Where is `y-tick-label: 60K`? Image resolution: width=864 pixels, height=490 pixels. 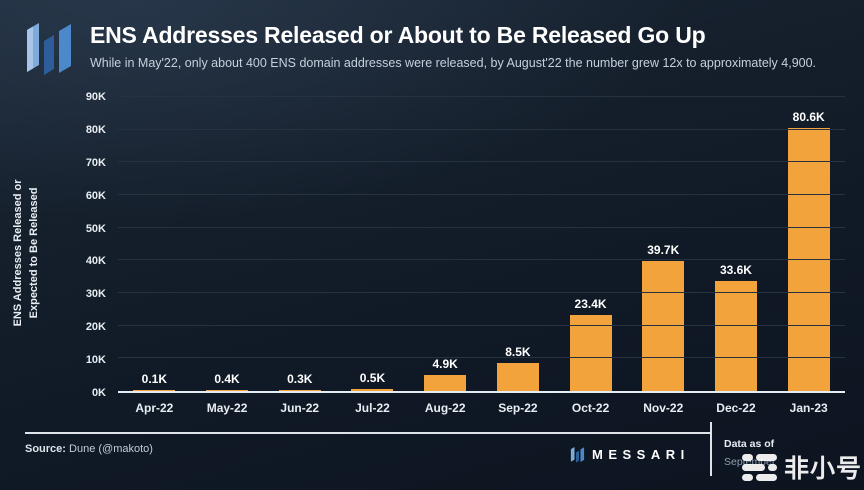 y-tick-label: 60K is located at coordinates (95, 195).